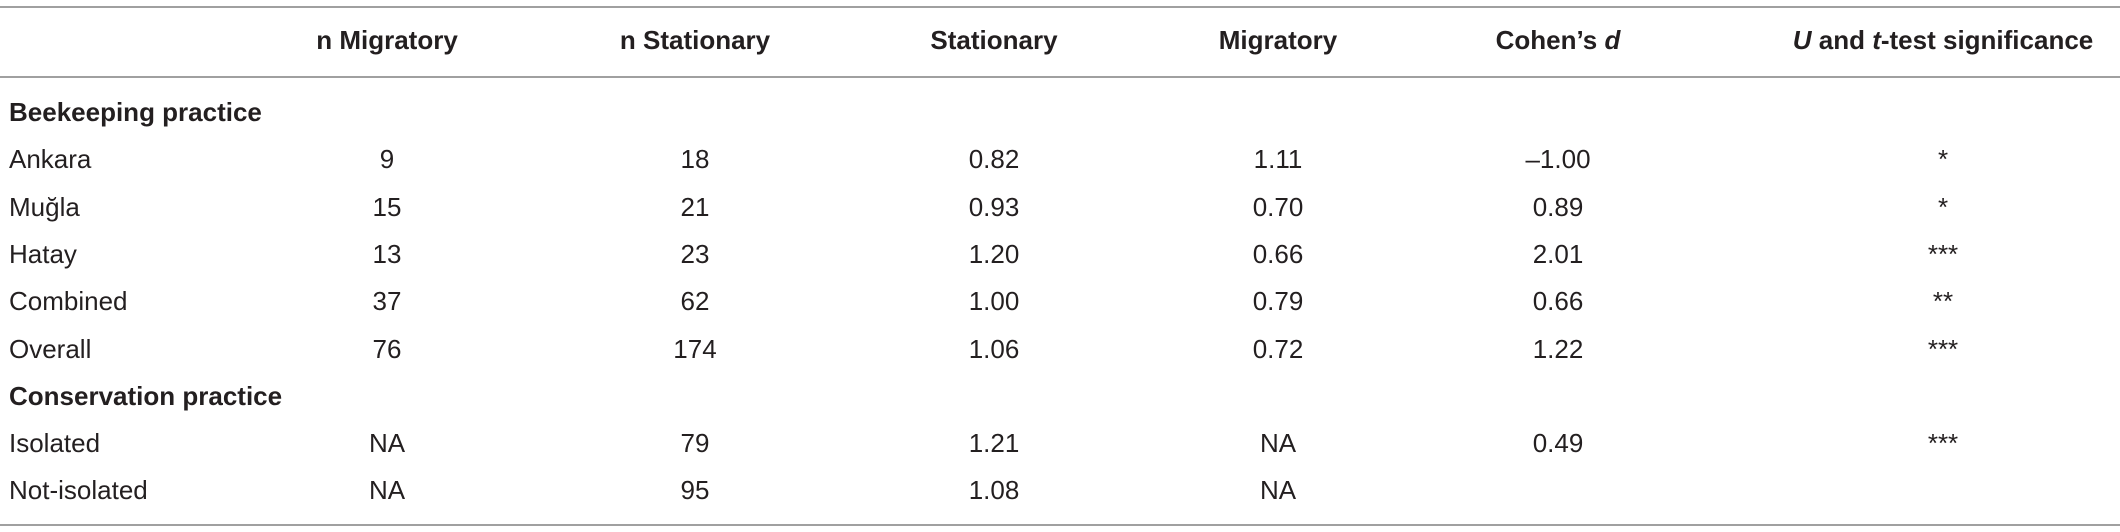  Describe the element at coordinates (43, 253) in the screenshot. I see `row-label: Hatay` at that location.